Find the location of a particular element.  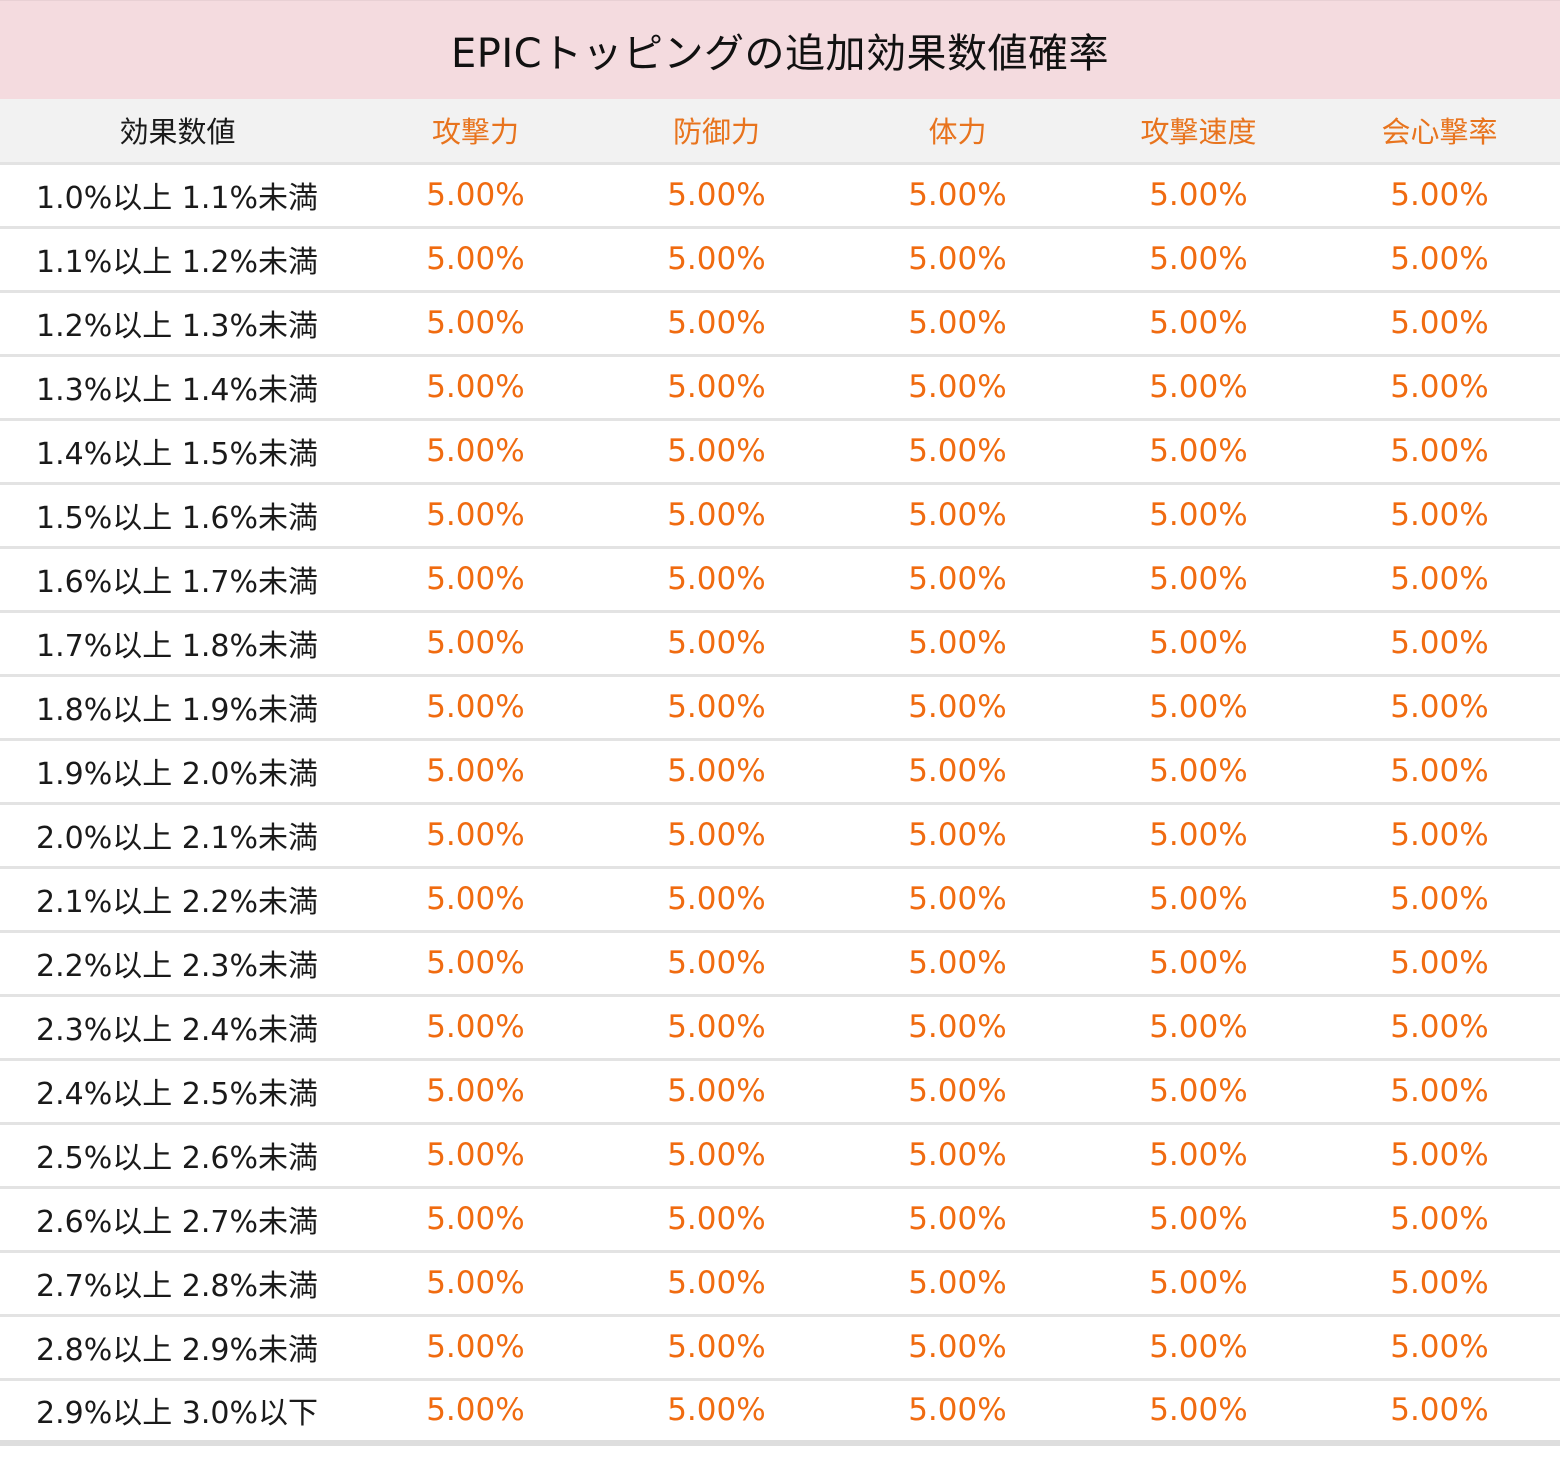

table-row: 1.3%以上 1.4%未満 5.00% 5.00% 5.00% 5.00% 5.00% is located at coordinates (780, 388).